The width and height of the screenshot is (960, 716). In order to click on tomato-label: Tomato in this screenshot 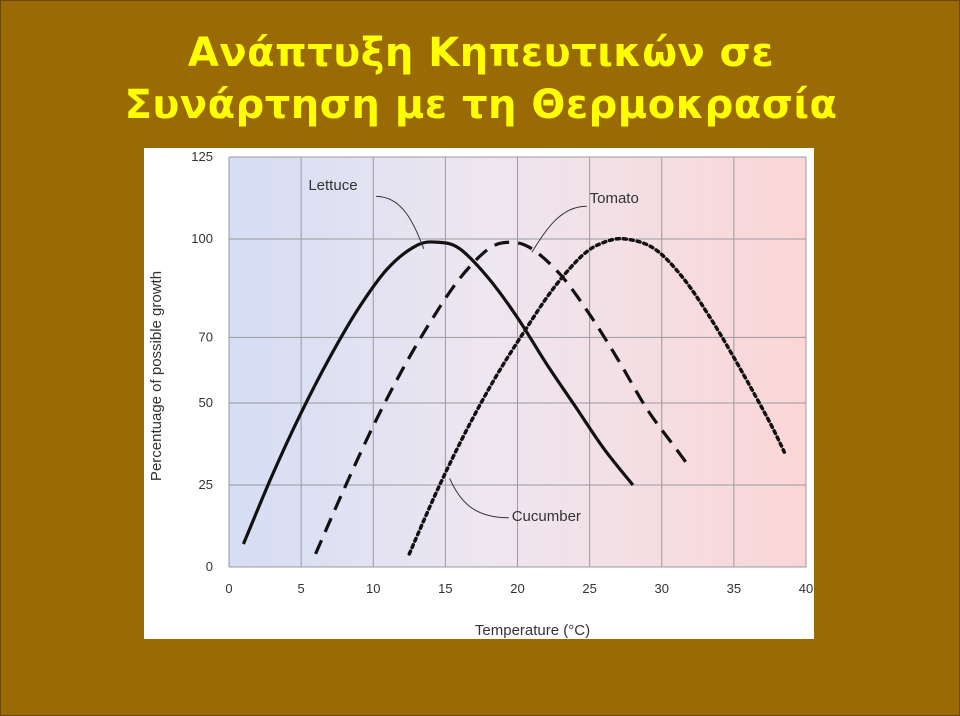, I will do `click(614, 198)`.